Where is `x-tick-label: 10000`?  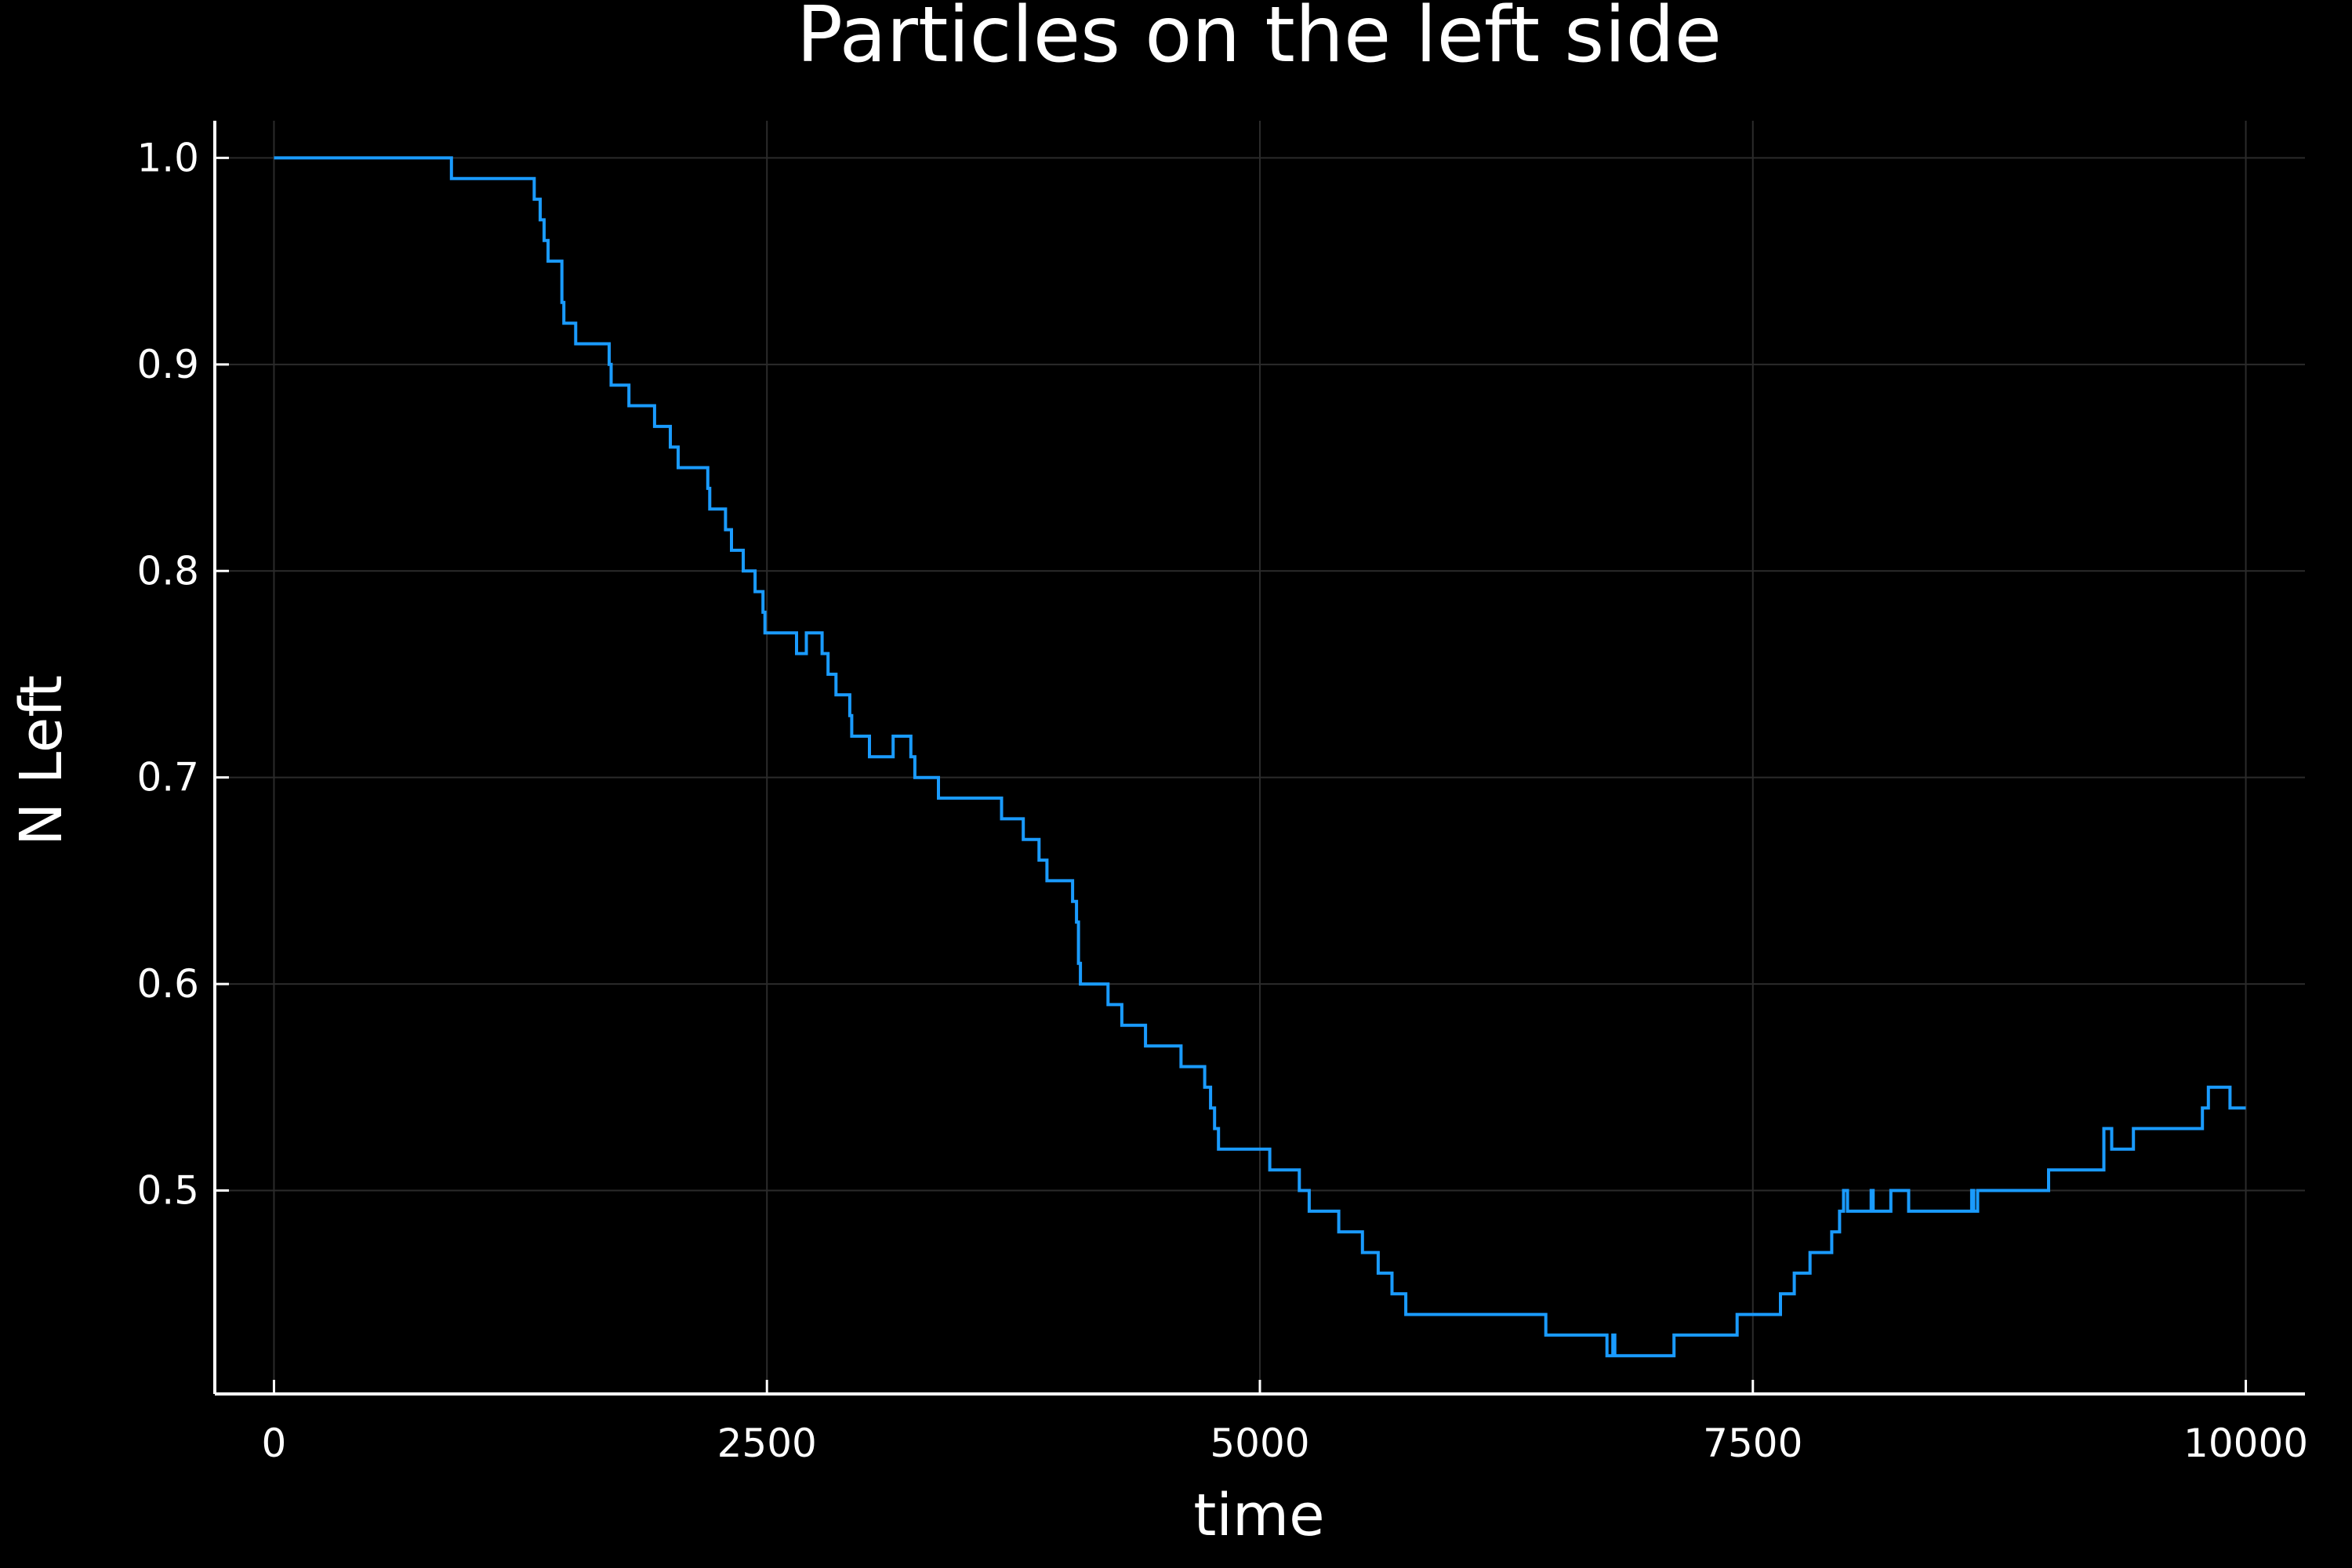
x-tick-label: 10000 is located at coordinates (2245, 1443).